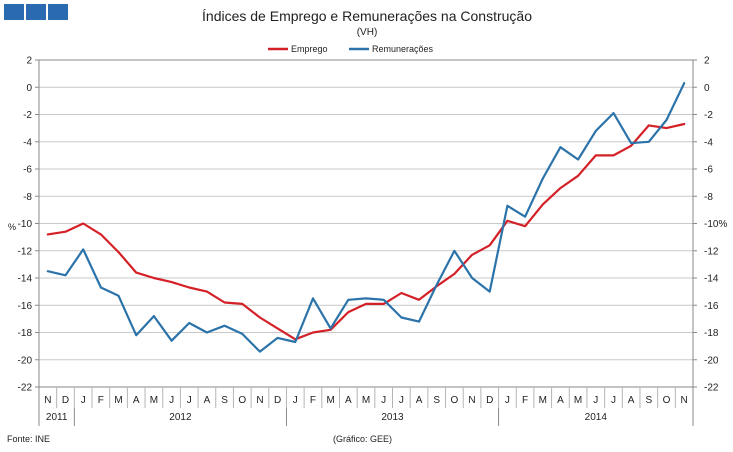 This screenshot has width=733, height=452. Describe the element at coordinates (707, 88) in the screenshot. I see `y-tick-label-right: 0` at that location.